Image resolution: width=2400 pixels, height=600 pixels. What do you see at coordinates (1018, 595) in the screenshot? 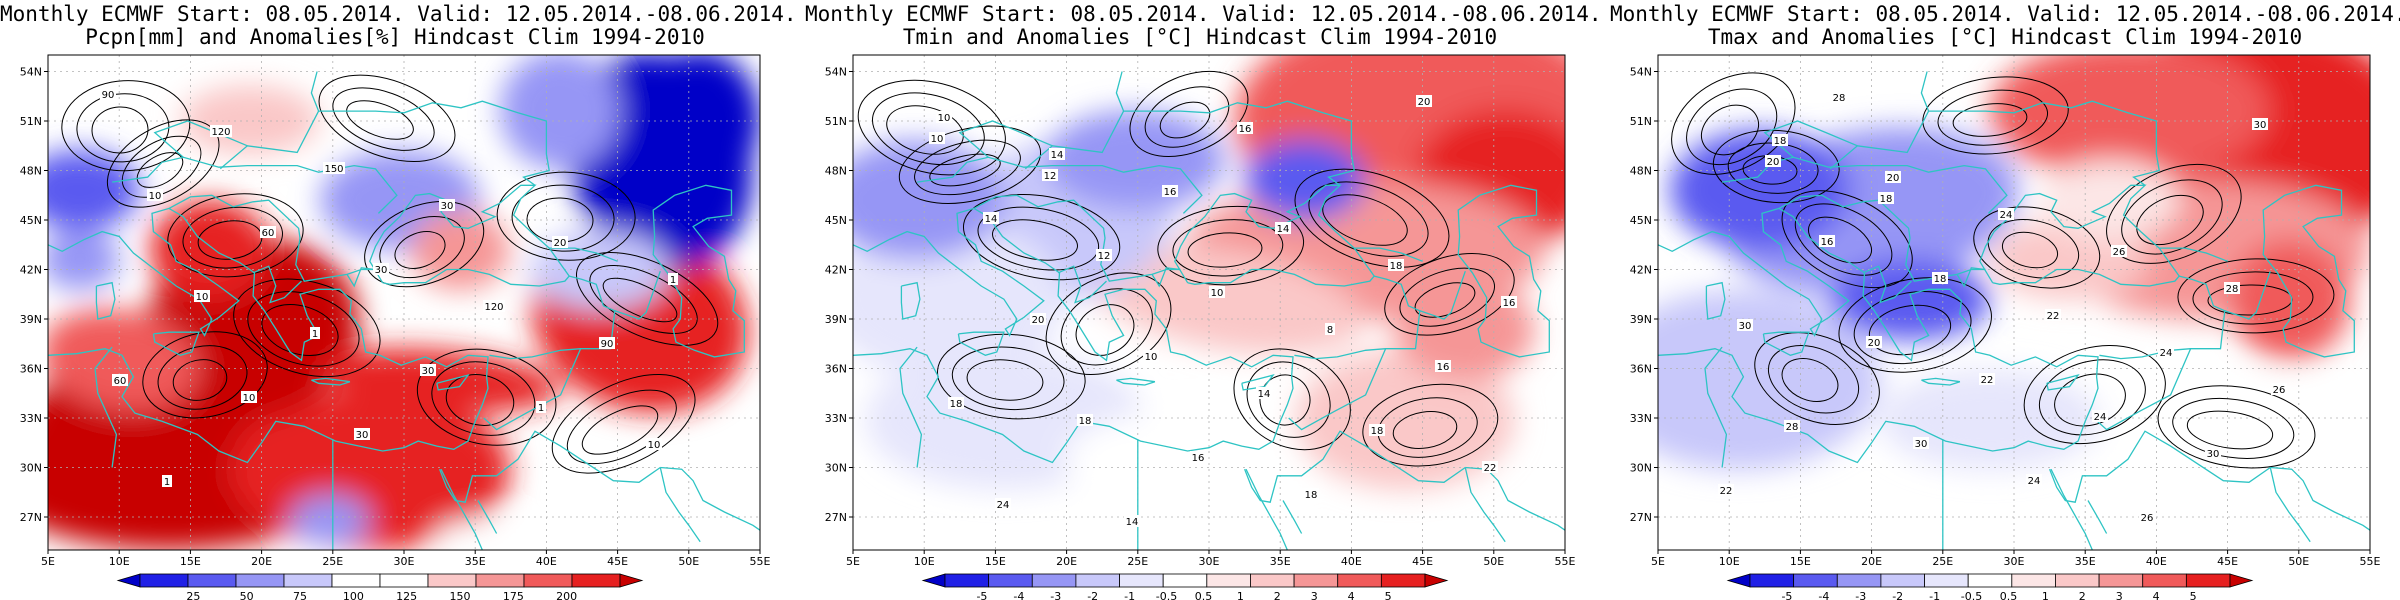
I see `colorbar-label: -4` at bounding box center [1018, 595].